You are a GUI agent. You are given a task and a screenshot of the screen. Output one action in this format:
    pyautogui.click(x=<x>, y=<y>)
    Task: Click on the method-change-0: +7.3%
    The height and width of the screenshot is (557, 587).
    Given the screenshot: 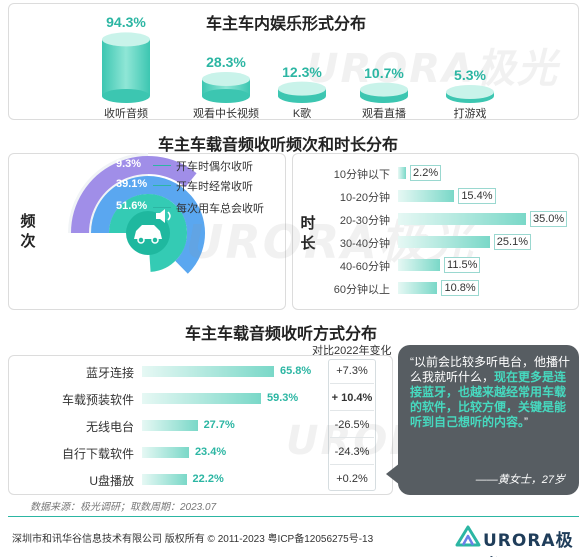 What is the action you would take?
    pyautogui.click(x=352, y=371)
    